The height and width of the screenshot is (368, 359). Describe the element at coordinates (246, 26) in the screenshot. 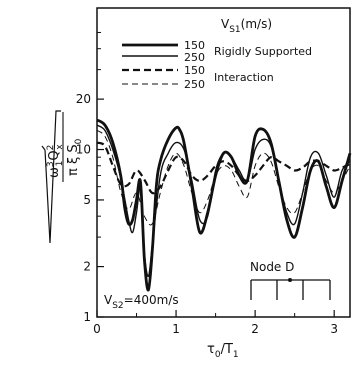

I see `legend-title: VS1(m/s)` at that location.